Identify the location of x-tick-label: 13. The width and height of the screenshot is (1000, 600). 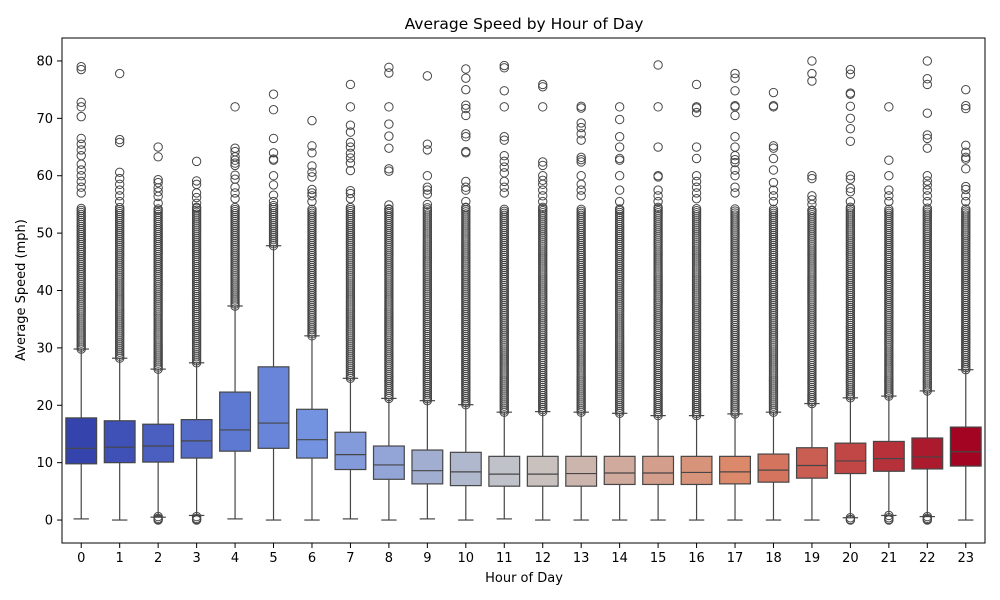
(581, 558).